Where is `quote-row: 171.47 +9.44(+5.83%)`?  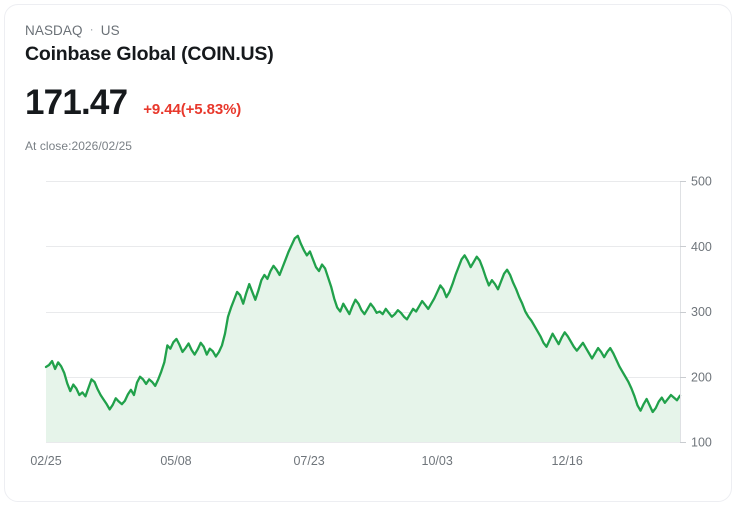 quote-row: 171.47 +9.44(+5.83%) is located at coordinates (368, 102).